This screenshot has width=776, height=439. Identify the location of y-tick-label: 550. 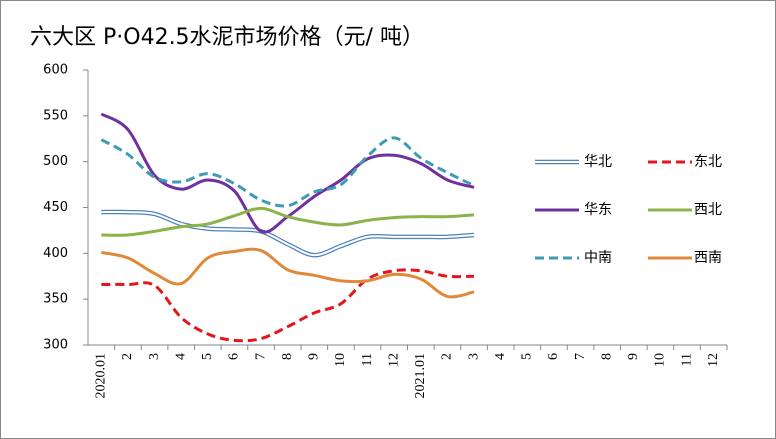
(55, 115).